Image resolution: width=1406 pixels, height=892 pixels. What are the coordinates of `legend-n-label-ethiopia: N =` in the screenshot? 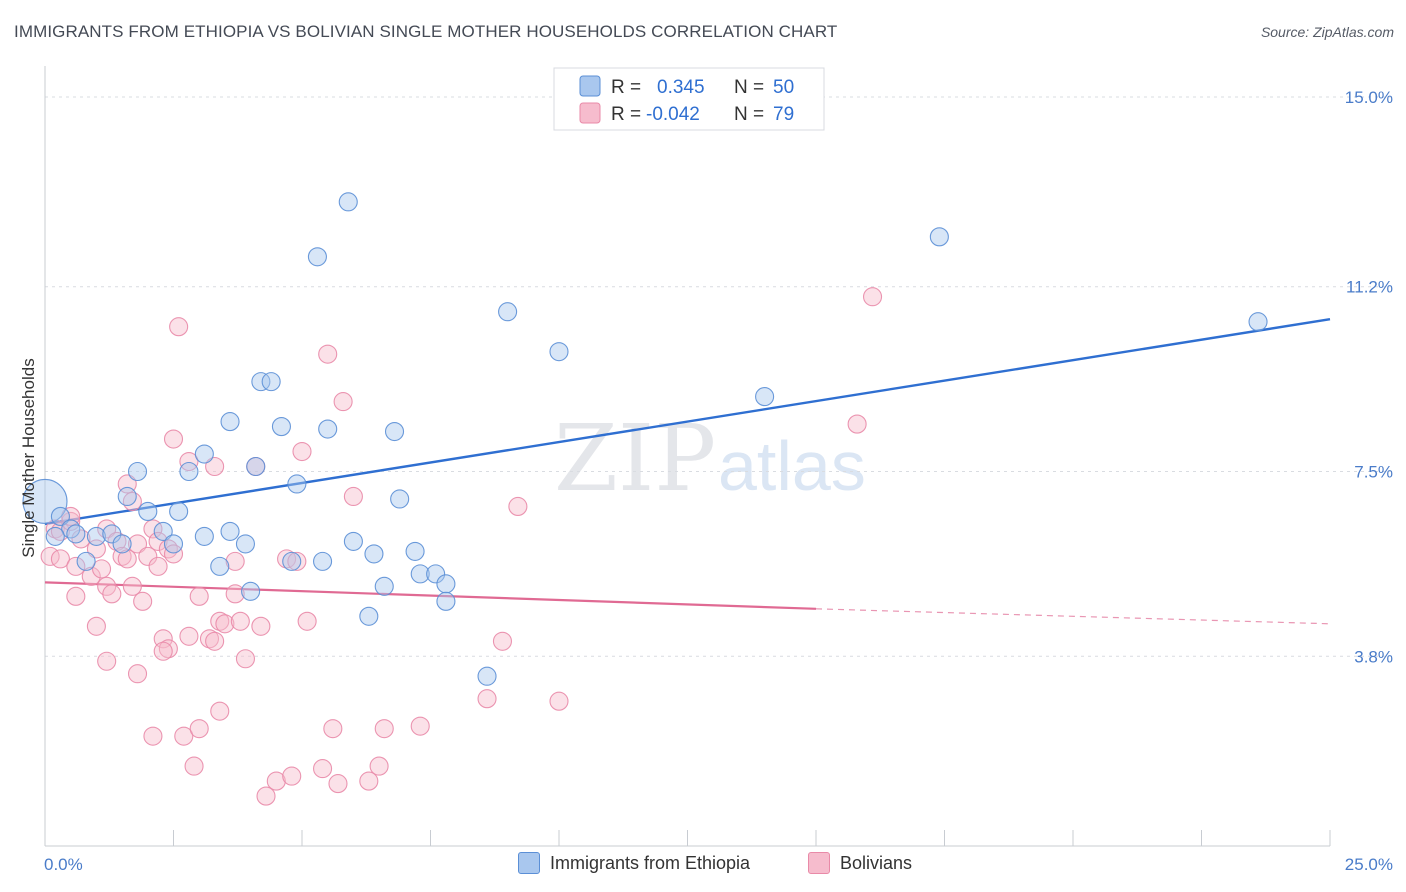 It's located at (749, 87).